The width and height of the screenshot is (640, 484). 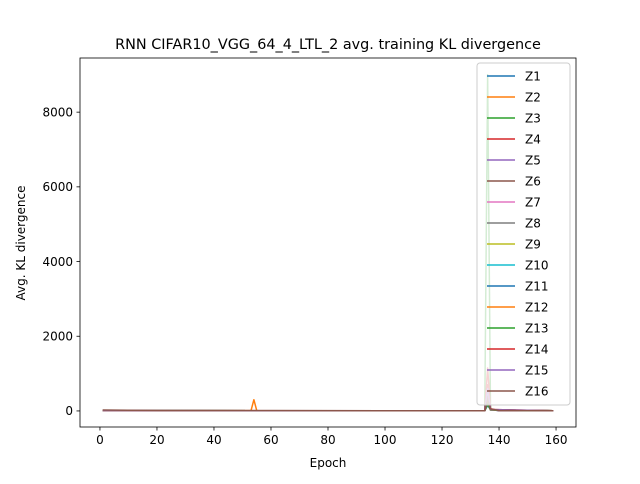 What do you see at coordinates (327, 440) in the screenshot?
I see `x-tick-label: 80` at bounding box center [327, 440].